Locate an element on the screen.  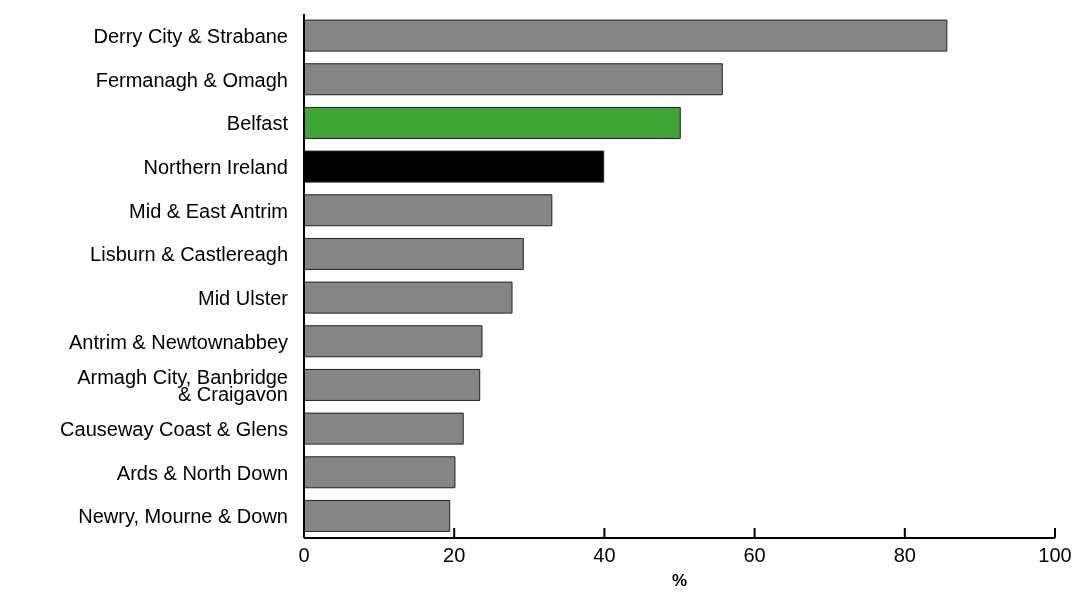
y-tick-label: Belfast is located at coordinates (257, 123).